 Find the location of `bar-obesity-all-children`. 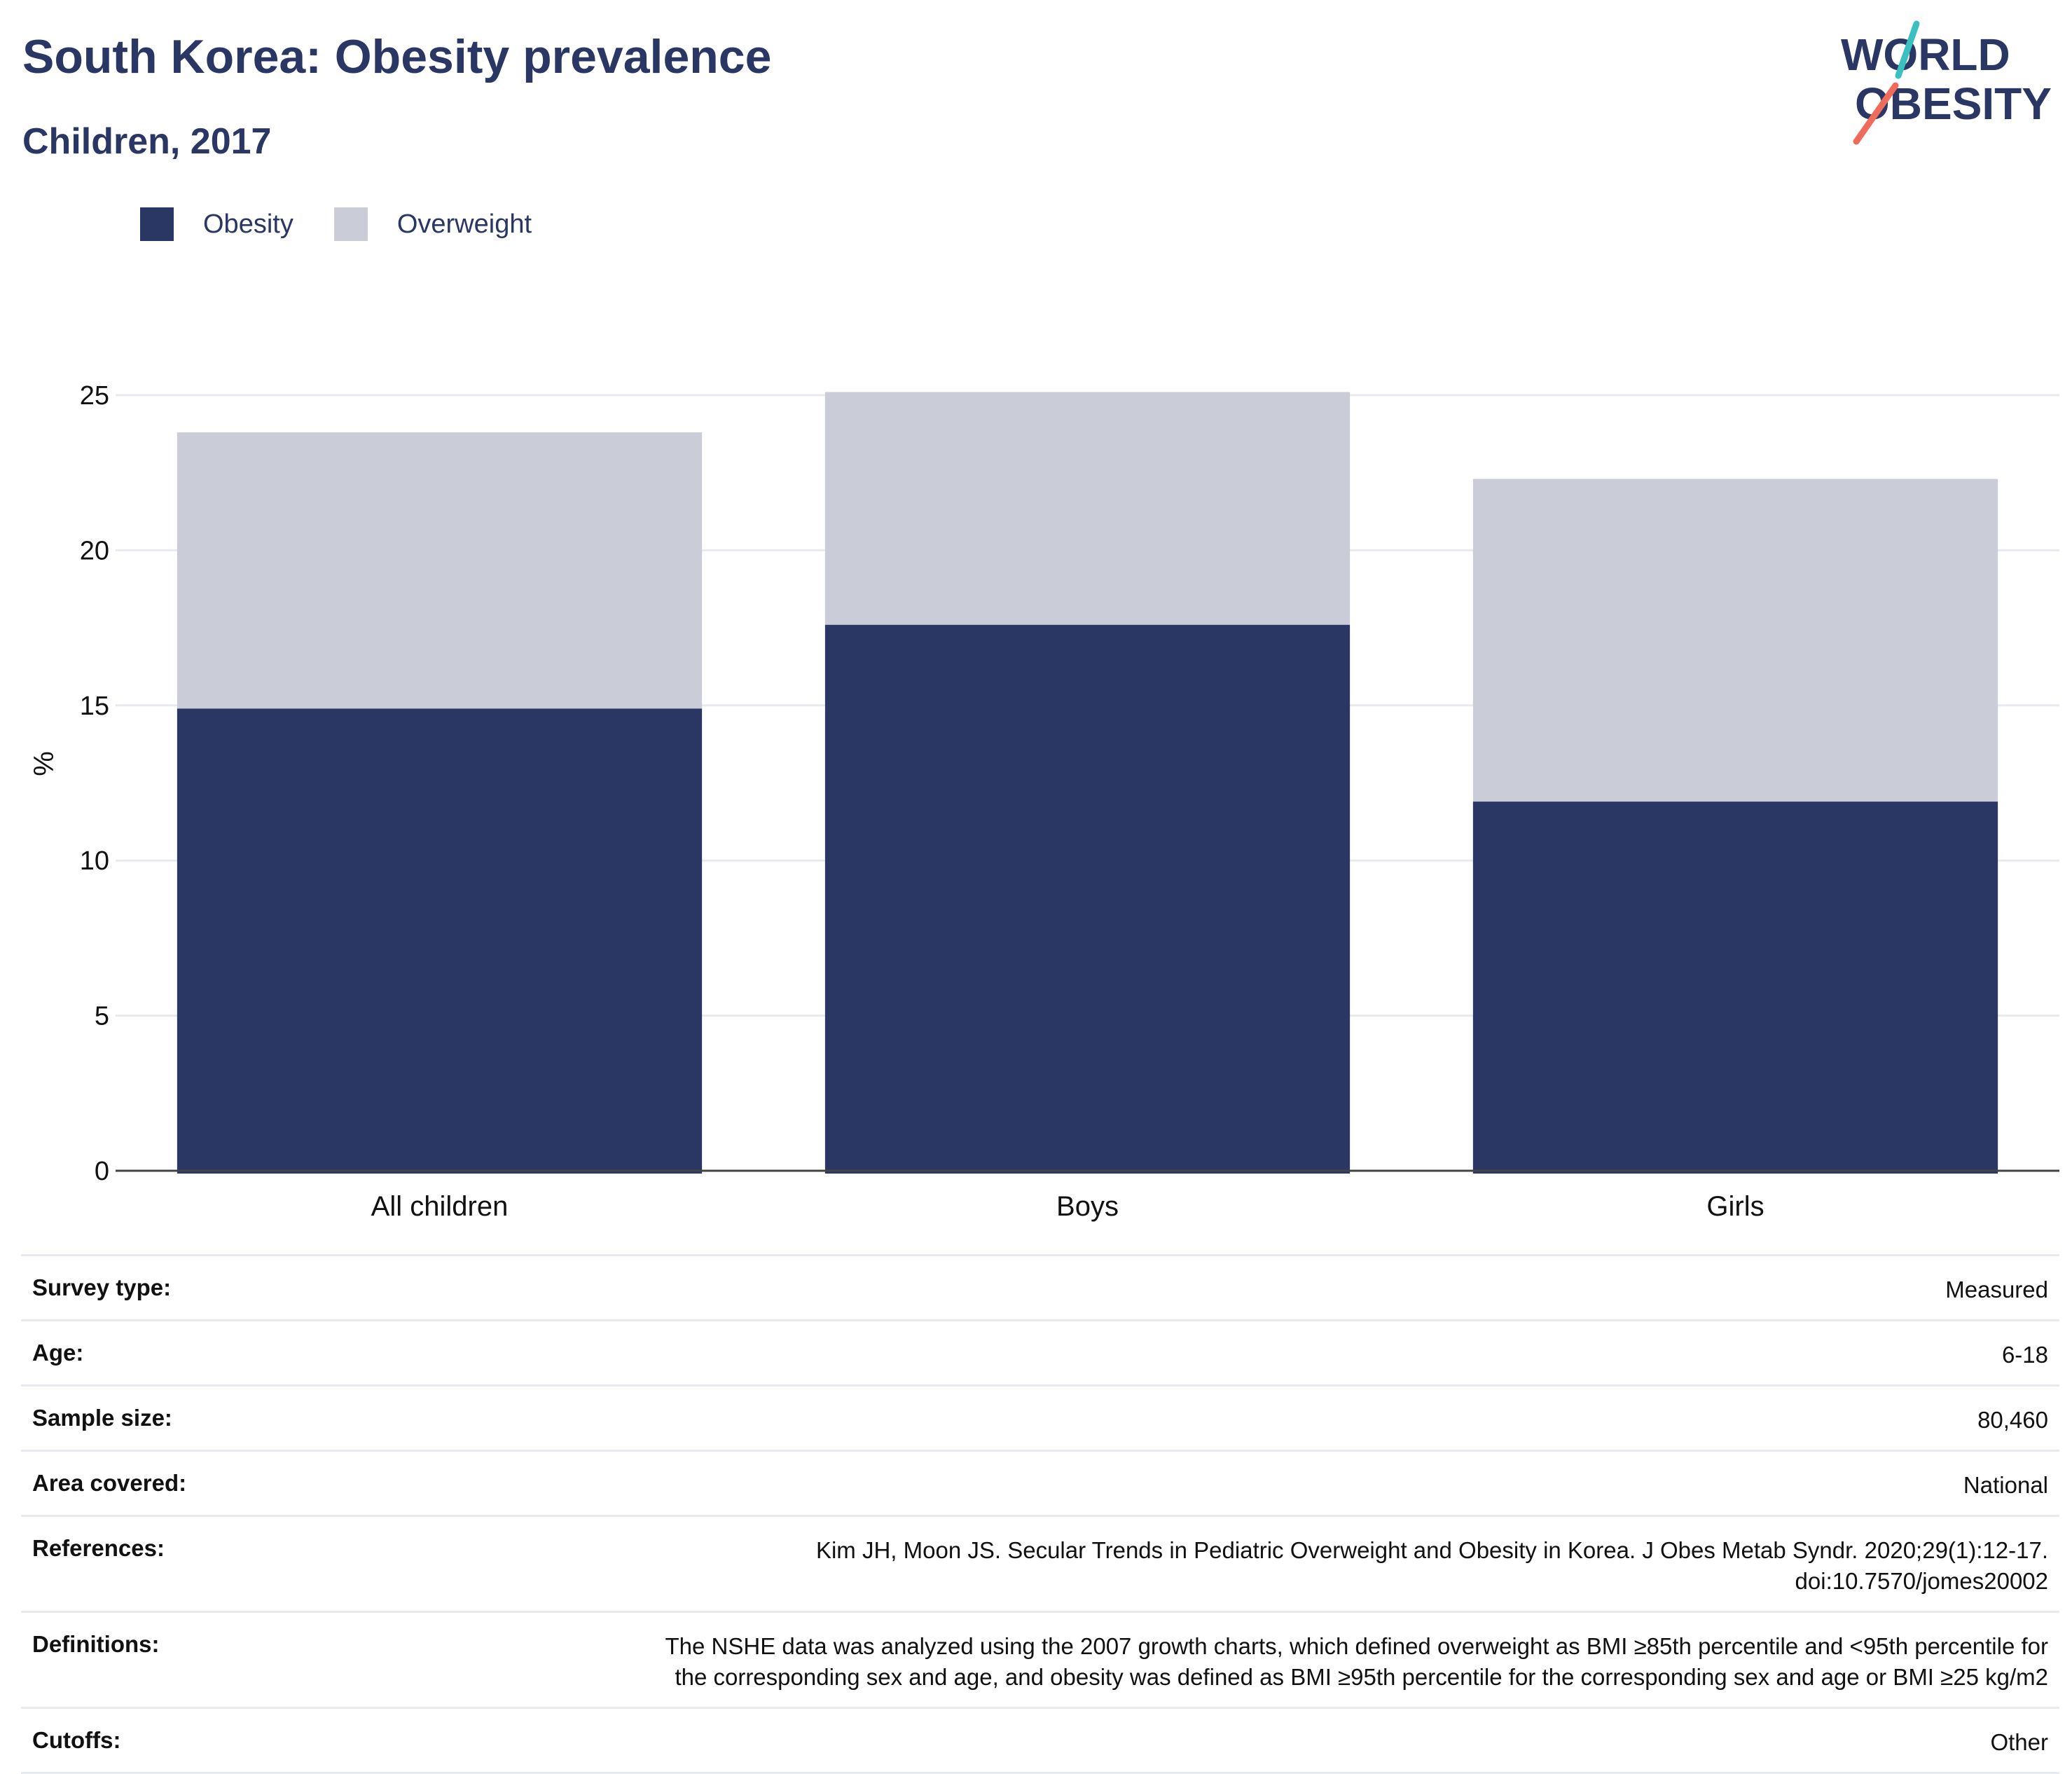

bar-obesity-all-children is located at coordinates (440, 941).